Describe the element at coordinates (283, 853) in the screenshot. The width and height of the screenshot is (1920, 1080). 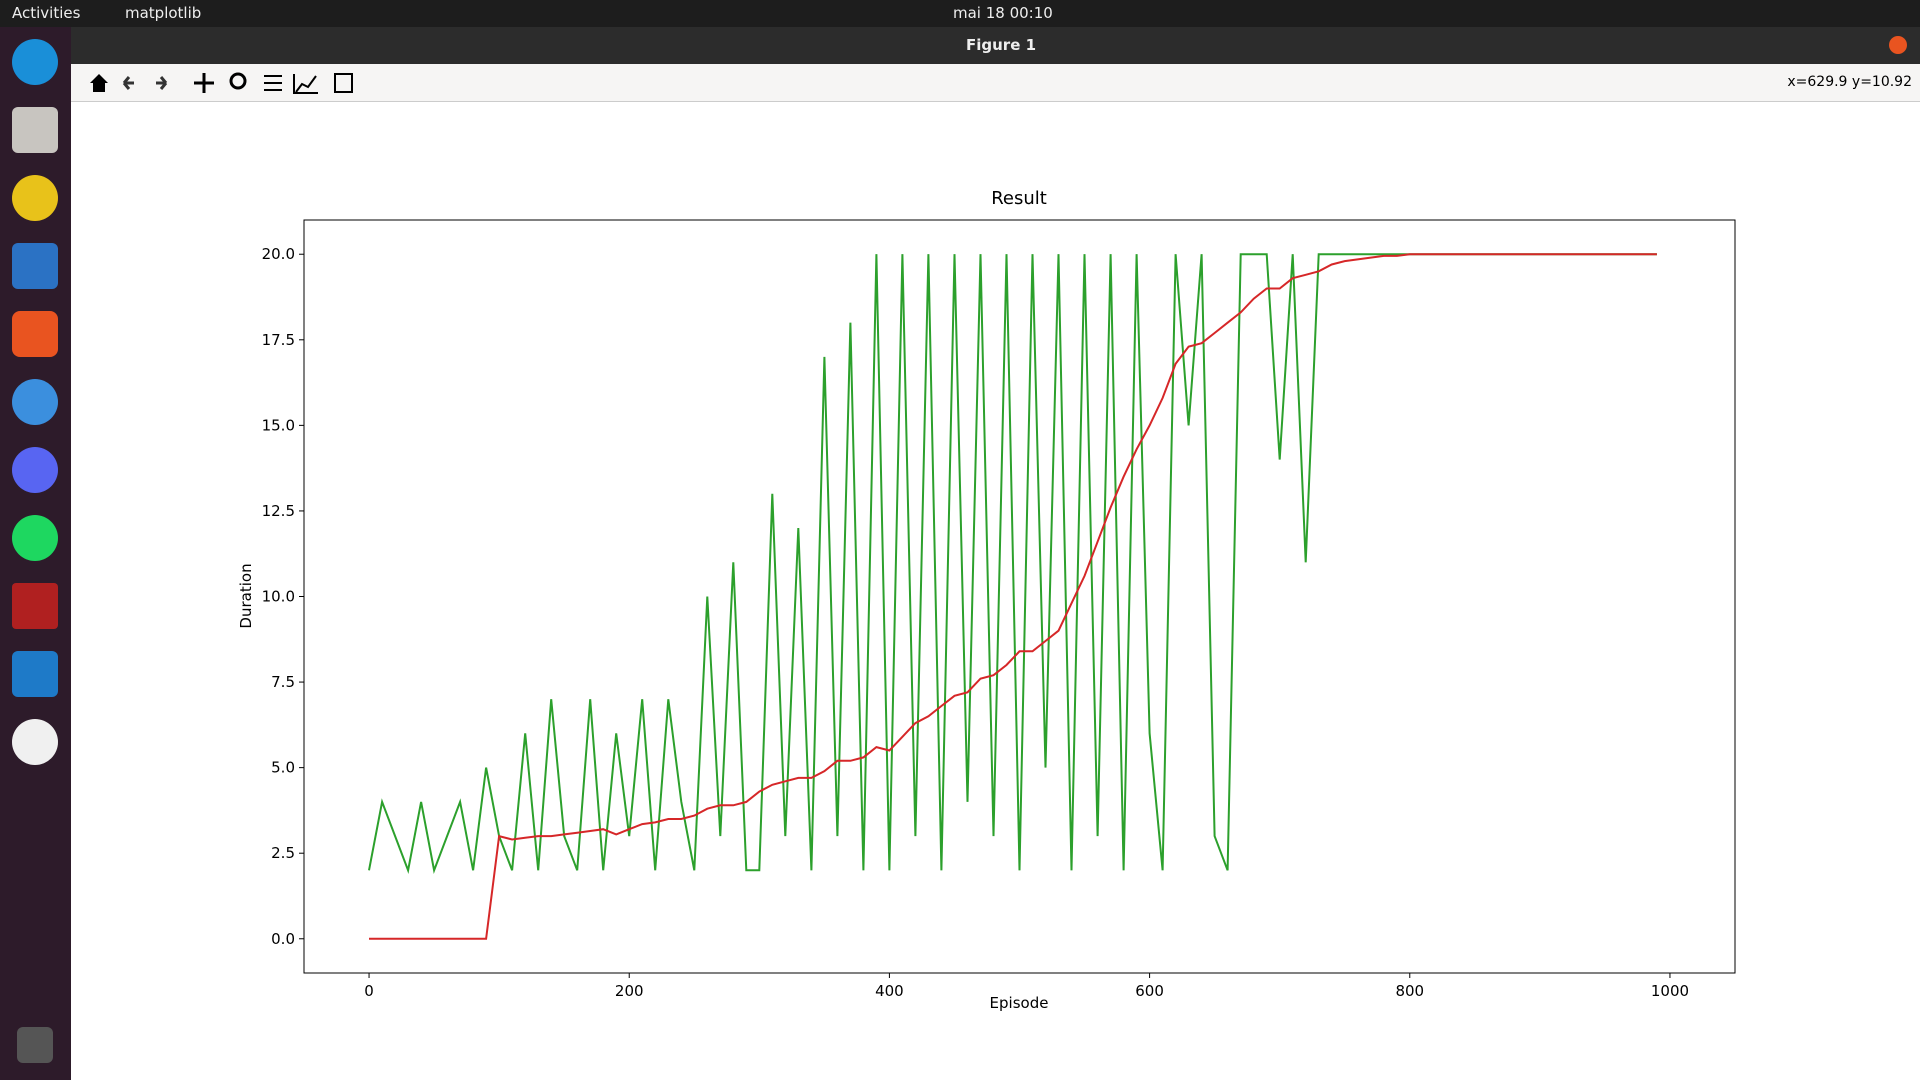
I see `y-tick-label: 2.5` at that location.